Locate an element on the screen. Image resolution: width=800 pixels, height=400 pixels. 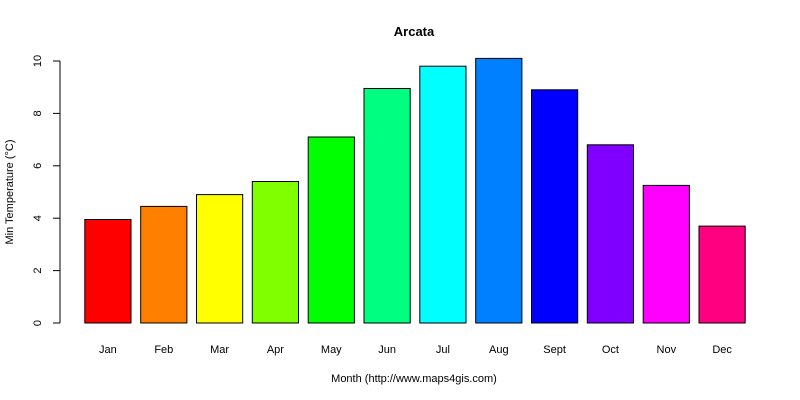
bar-sept is located at coordinates (555, 206).